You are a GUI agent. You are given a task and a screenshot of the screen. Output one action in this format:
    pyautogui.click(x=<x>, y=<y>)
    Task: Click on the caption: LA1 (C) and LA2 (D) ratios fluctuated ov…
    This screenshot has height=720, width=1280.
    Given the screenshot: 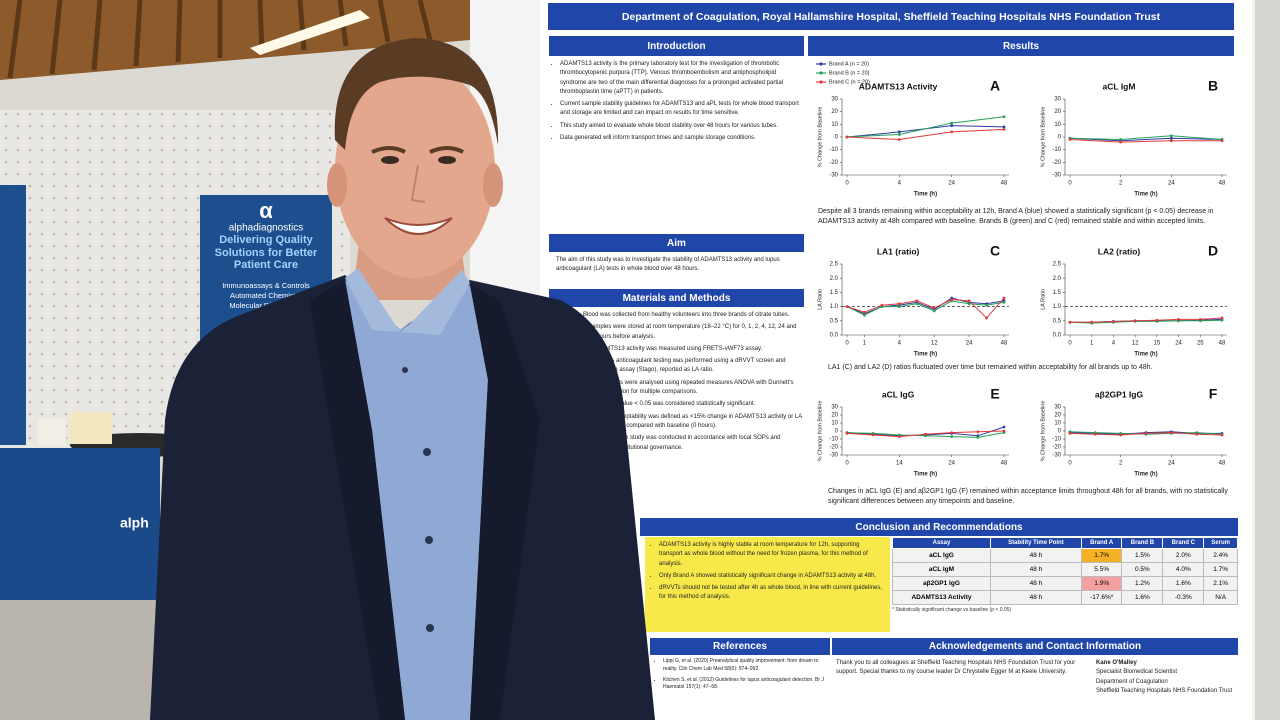 What is the action you would take?
    pyautogui.click(x=990, y=367)
    